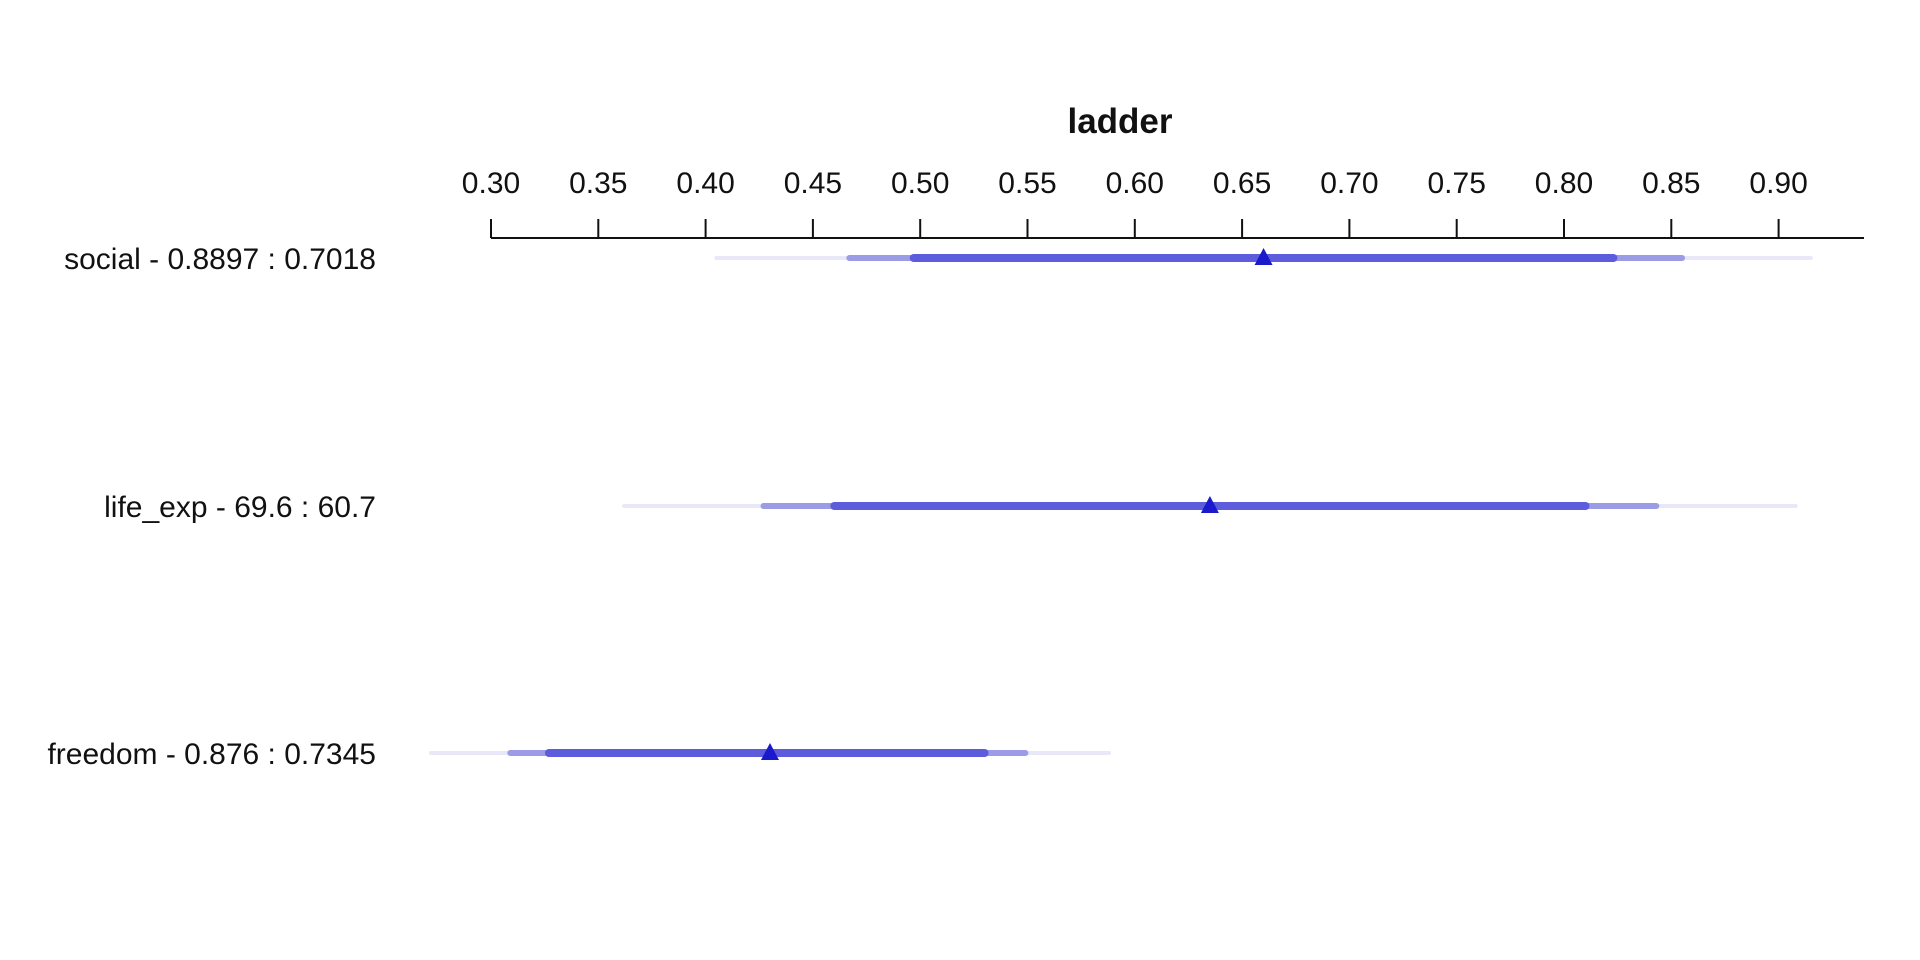  What do you see at coordinates (211, 754) in the screenshot?
I see `row-label: freedom - 0.876 : 0.7345` at bounding box center [211, 754].